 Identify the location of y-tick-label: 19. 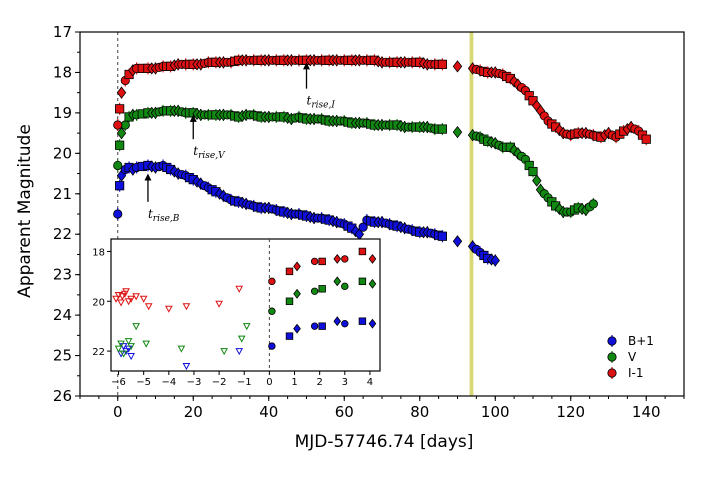
(62, 113).